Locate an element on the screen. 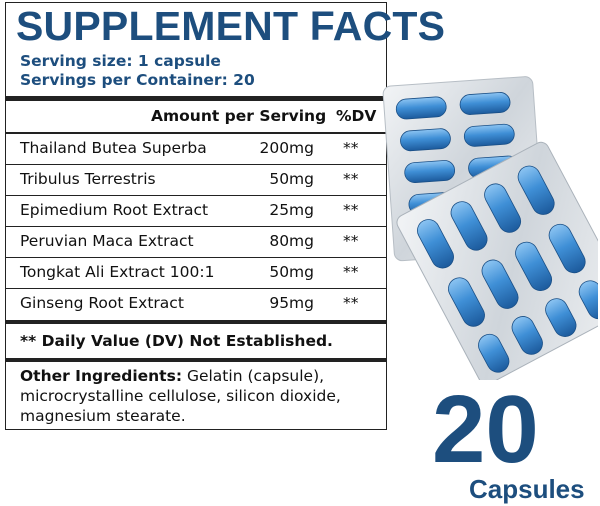 The height and width of the screenshot is (506, 600). ingredient-row: Ginseng Root Extract 95mg ** is located at coordinates (196, 304).